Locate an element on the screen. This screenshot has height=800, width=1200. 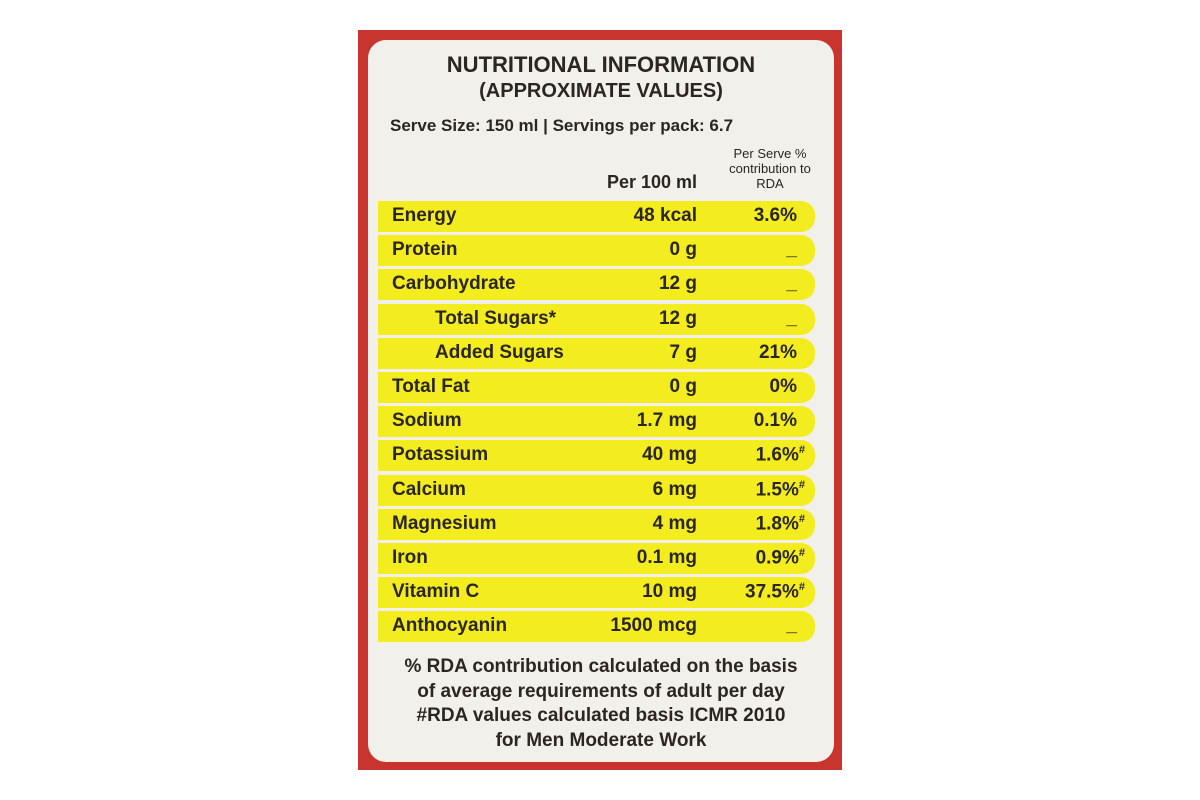
nutrient-name: Iron is located at coordinates (410, 557).